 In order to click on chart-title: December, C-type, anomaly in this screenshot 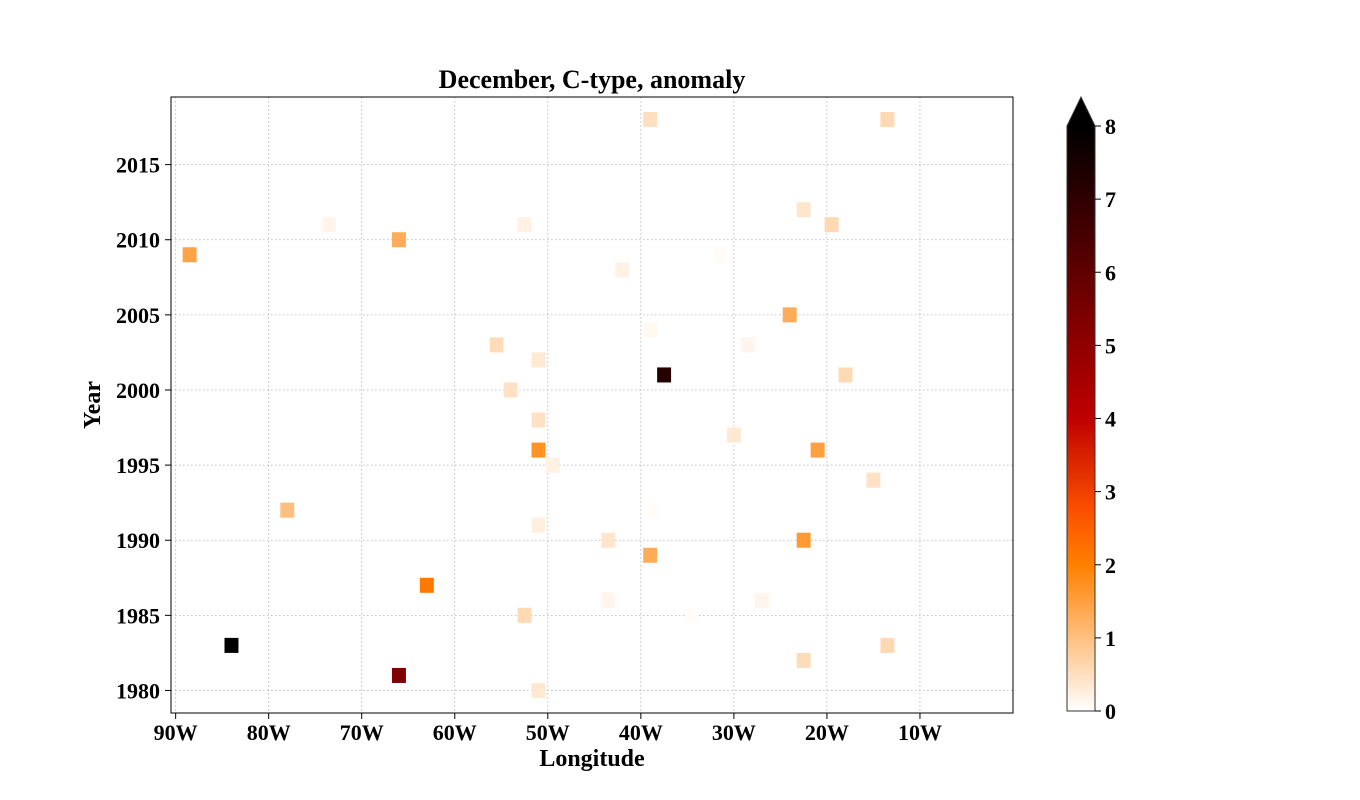, I will do `click(592, 79)`.